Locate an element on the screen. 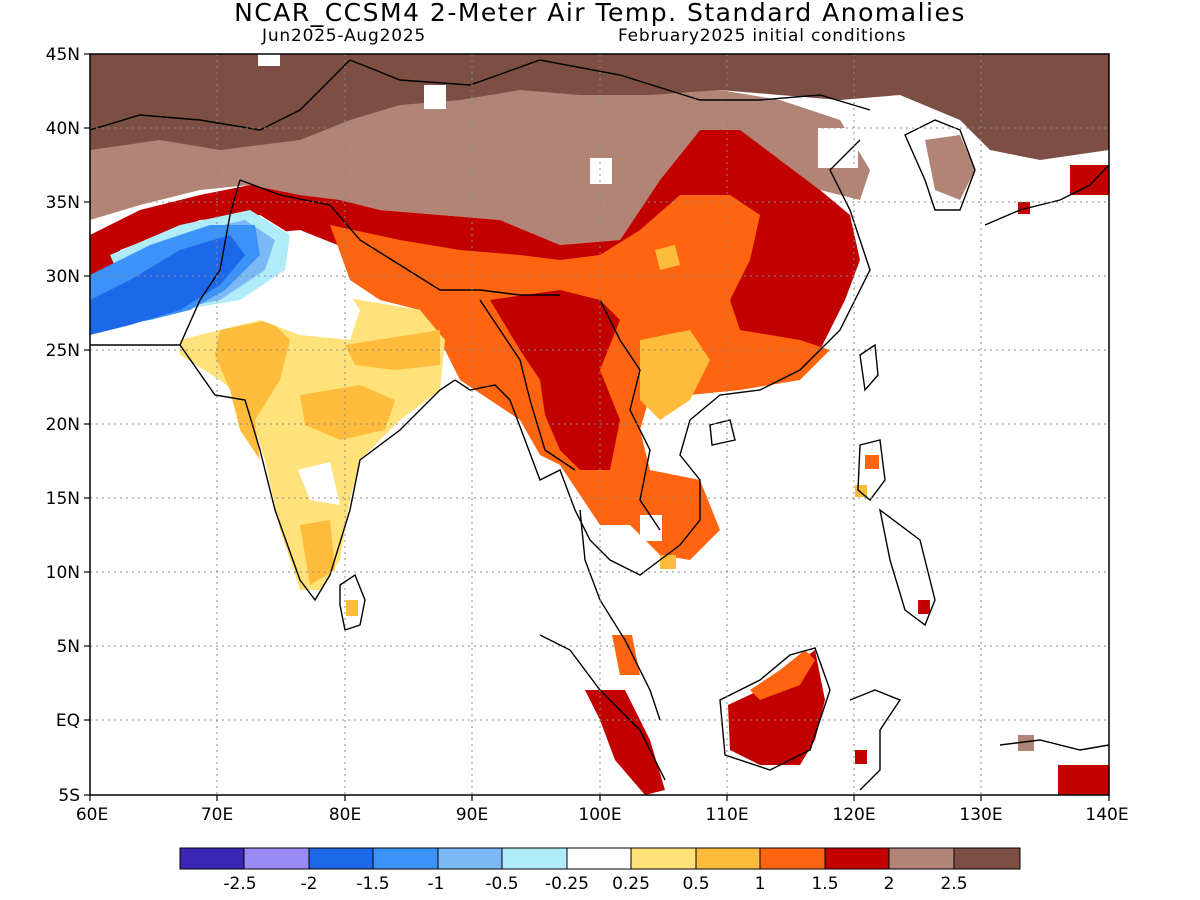 The image size is (1200, 900). anomaly-region-vietnam-south is located at coordinates (668, 562).